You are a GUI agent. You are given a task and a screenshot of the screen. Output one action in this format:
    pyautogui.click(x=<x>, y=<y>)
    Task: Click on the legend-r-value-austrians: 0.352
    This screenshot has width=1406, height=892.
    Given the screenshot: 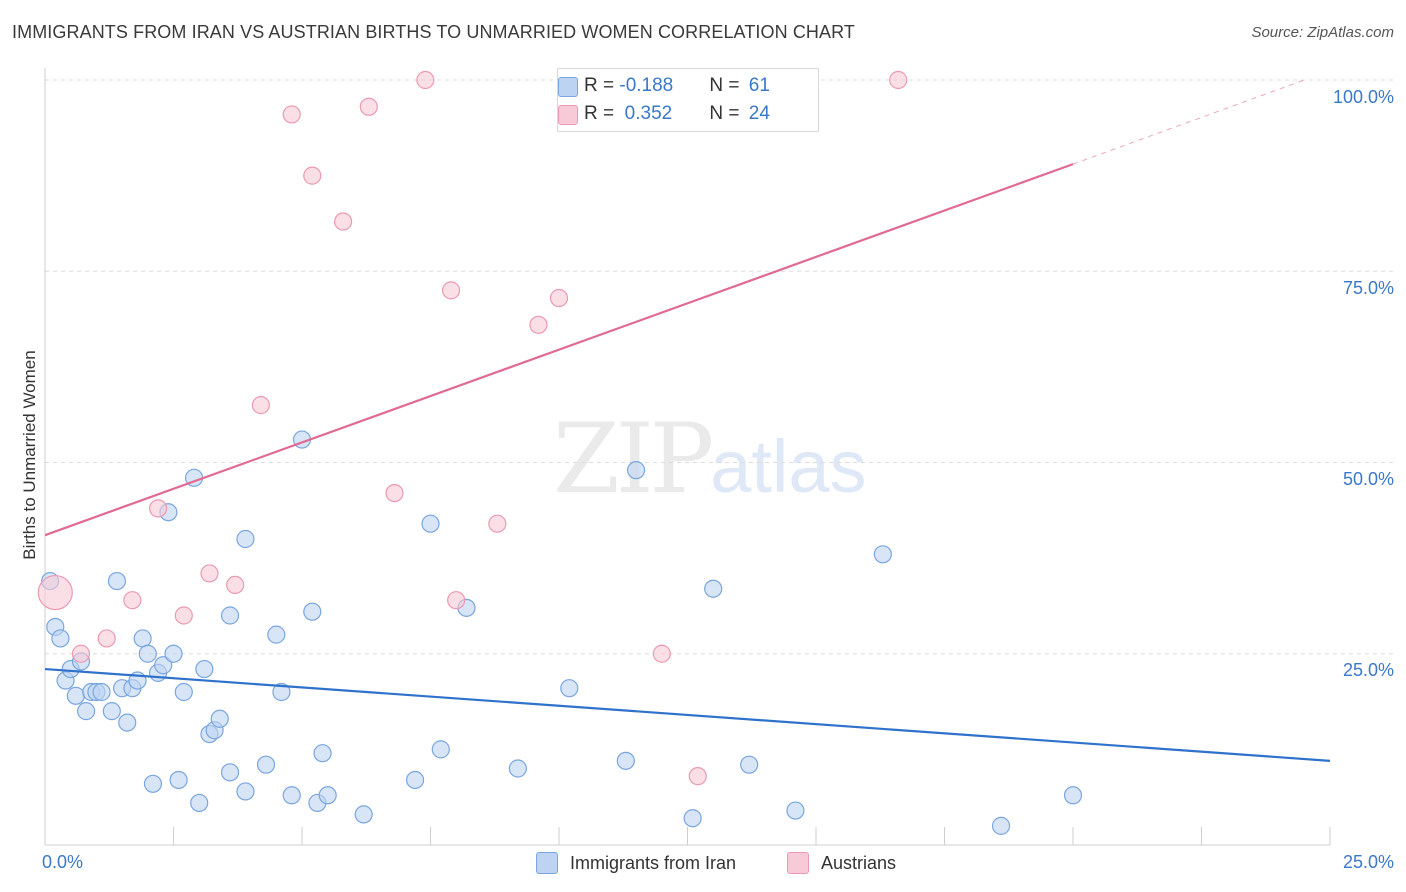 What is the action you would take?
    pyautogui.click(x=646, y=113)
    